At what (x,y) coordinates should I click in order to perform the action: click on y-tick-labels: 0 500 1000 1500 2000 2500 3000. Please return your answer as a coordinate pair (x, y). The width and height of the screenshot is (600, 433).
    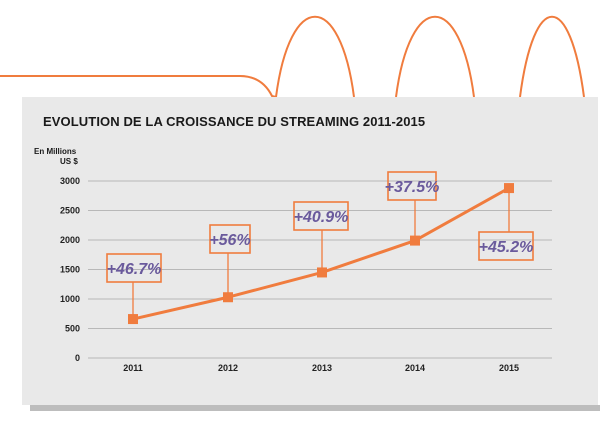
    Looking at the image, I should click on (70, 269).